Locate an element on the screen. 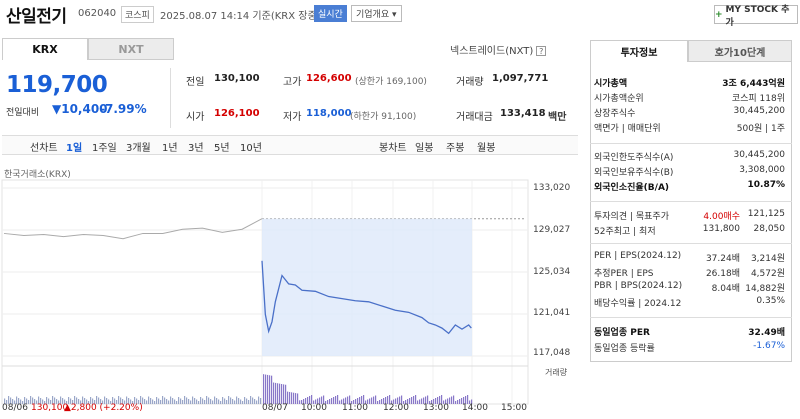 Image resolution: width=800 pixels, height=419 pixels. info-value: 32.49배 is located at coordinates (766, 333).